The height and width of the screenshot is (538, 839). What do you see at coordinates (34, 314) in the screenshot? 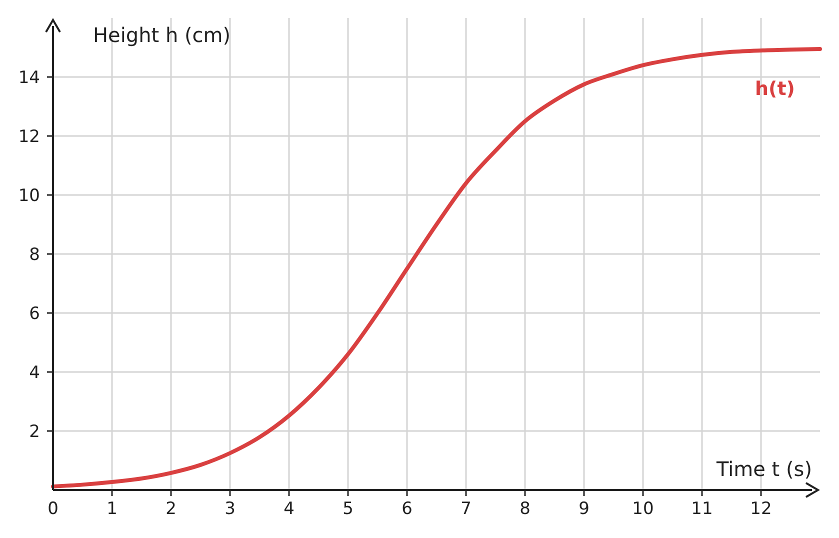
I see `y-tick-label: 6` at bounding box center [34, 314].